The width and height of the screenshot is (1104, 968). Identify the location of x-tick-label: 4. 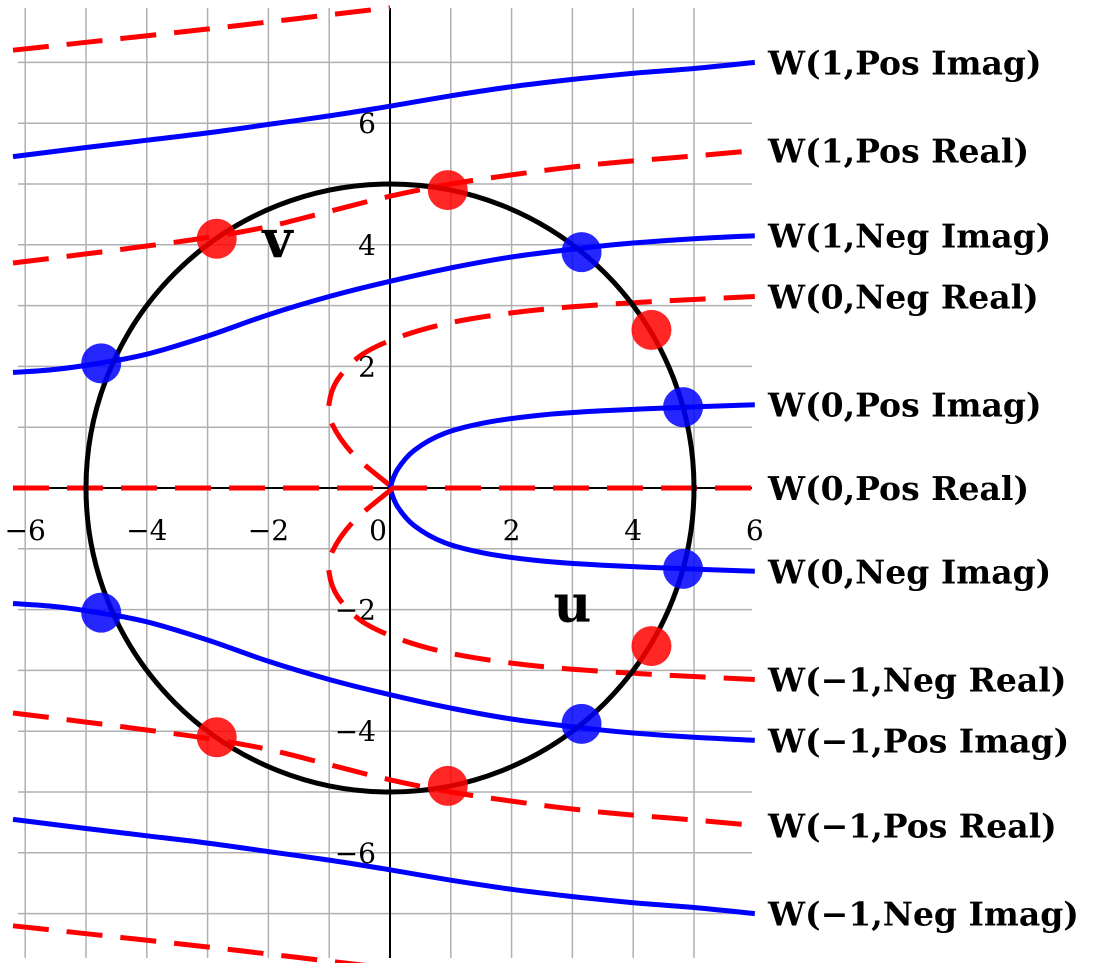
(633, 530).